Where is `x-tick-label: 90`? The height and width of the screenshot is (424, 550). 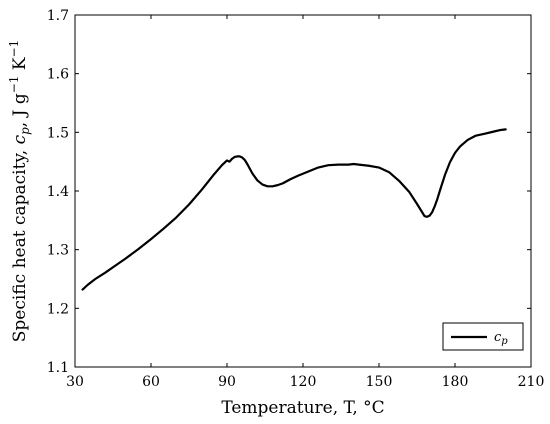 x-tick-label: 90 is located at coordinates (227, 382).